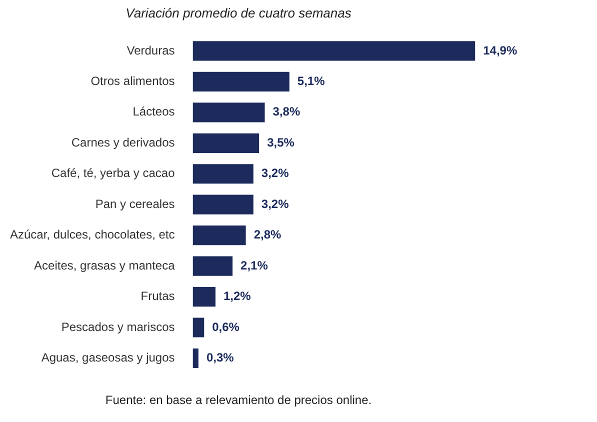 This screenshot has width=597, height=422. Describe the element at coordinates (254, 265) in the screenshot. I see `data-label: 2,1%` at that location.